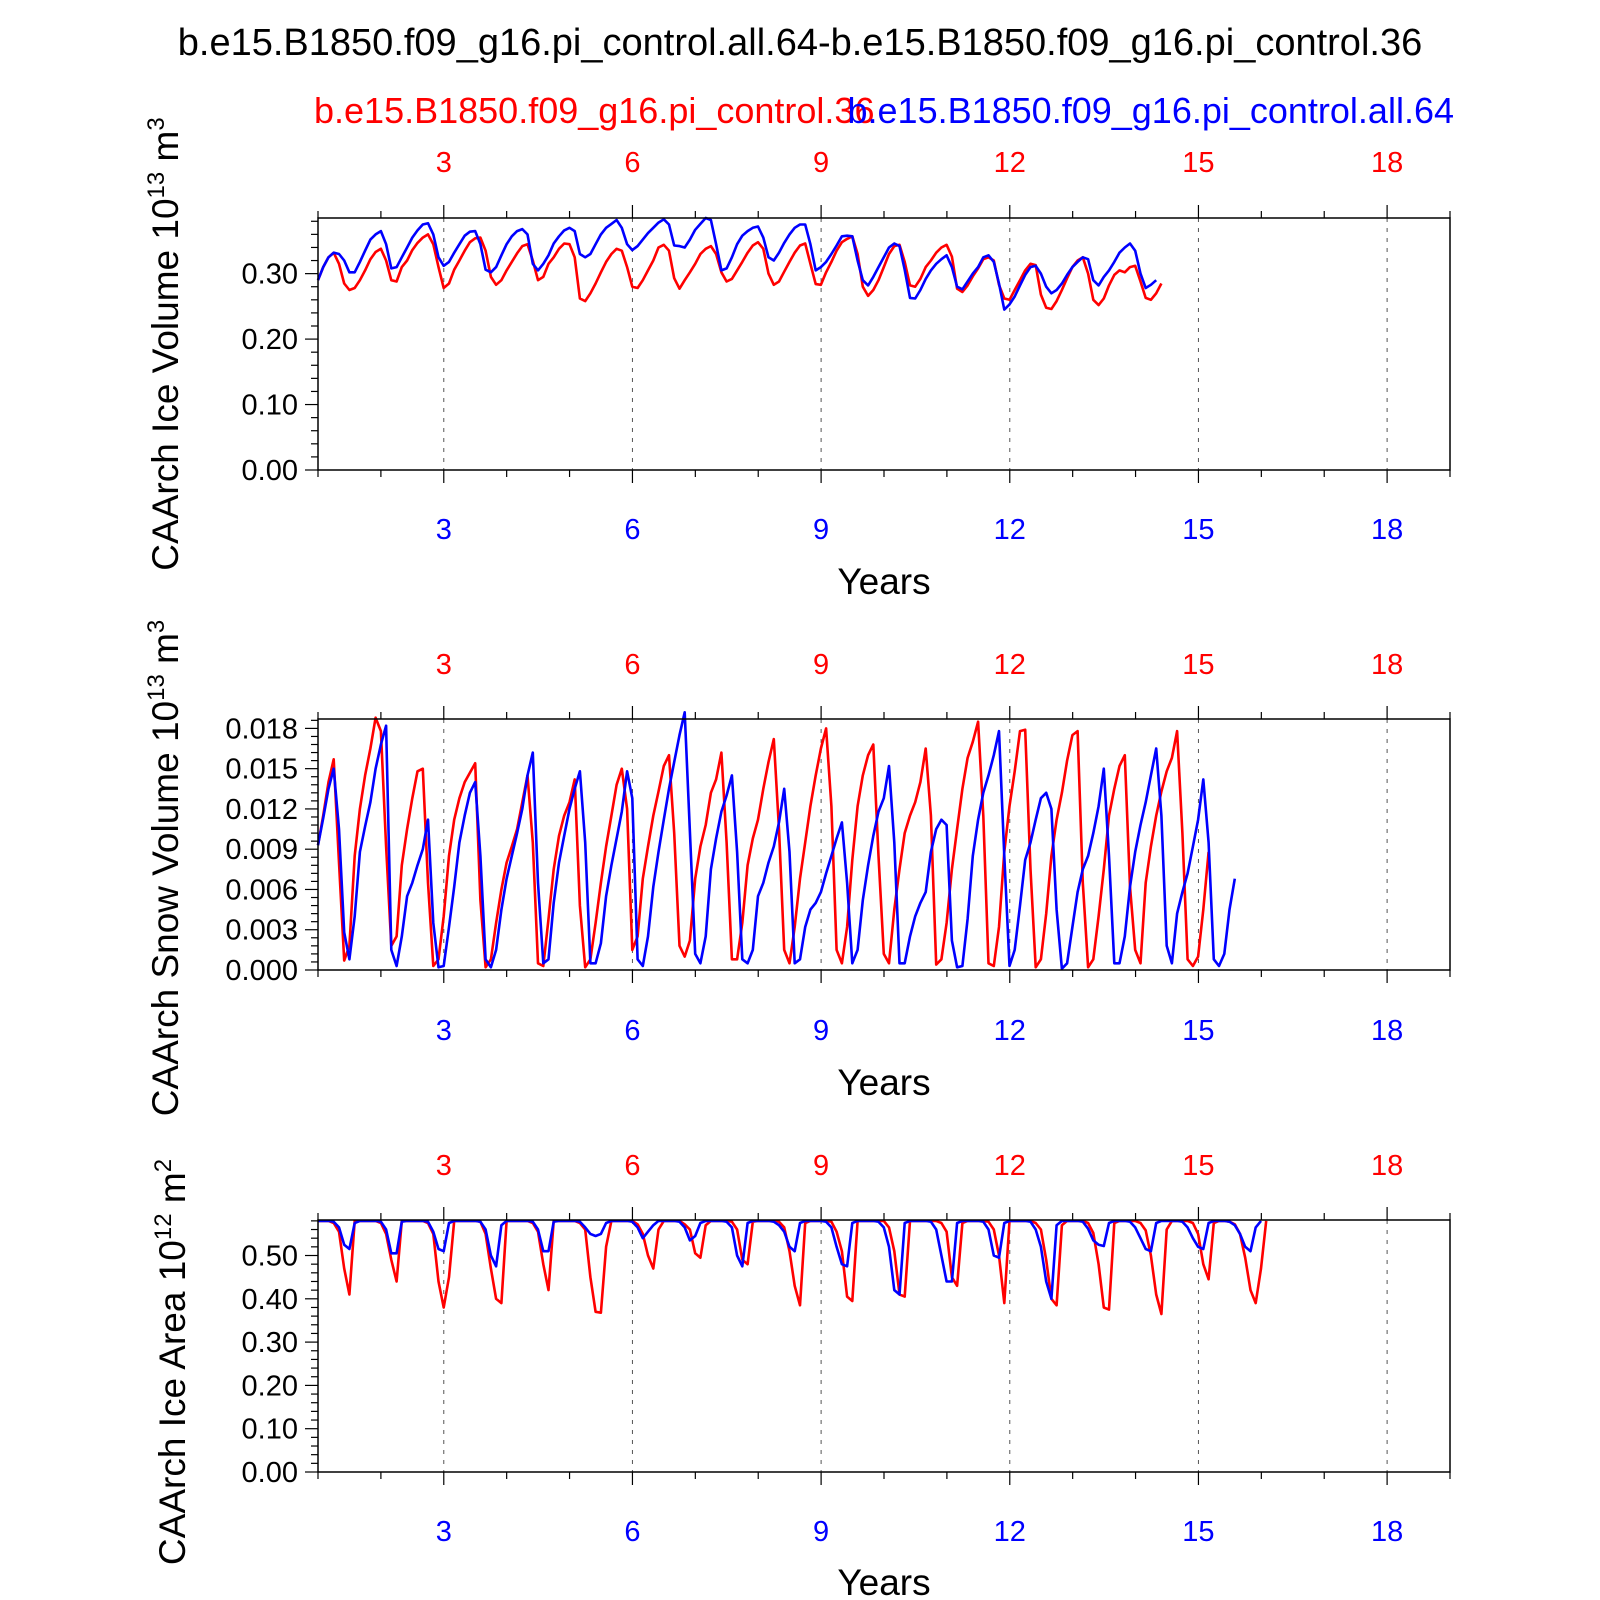 This screenshot has height=1600, width=1600. I want to click on y-tick-label: 0.000, so click(261, 971).